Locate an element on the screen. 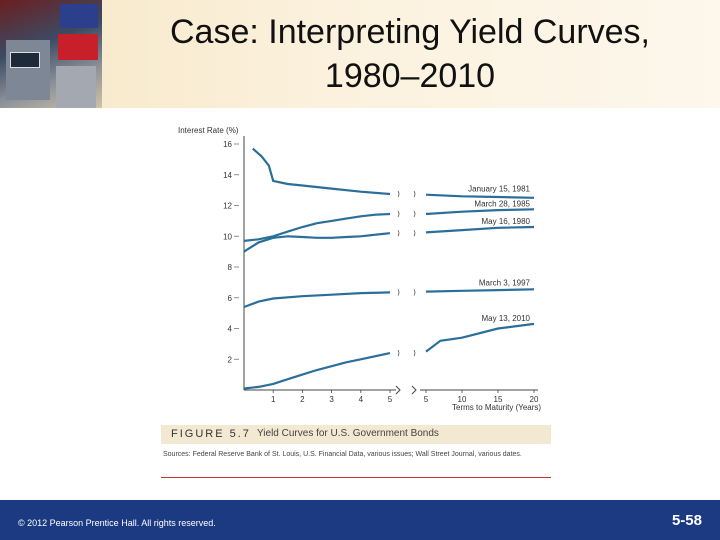  y-tick-label: 10 is located at coordinates (227, 236).